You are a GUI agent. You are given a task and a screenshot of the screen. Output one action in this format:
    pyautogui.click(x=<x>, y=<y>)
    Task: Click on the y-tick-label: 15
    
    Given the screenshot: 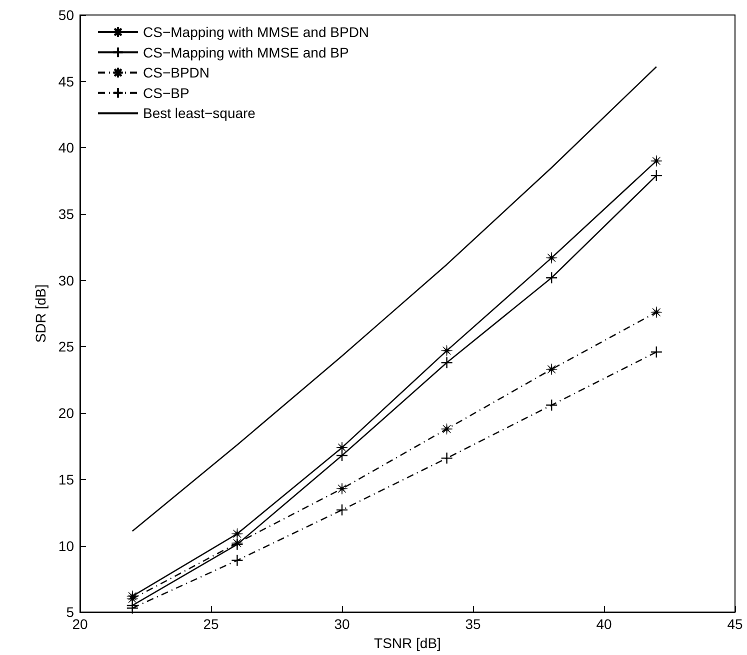 What is the action you would take?
    pyautogui.click(x=66, y=479)
    